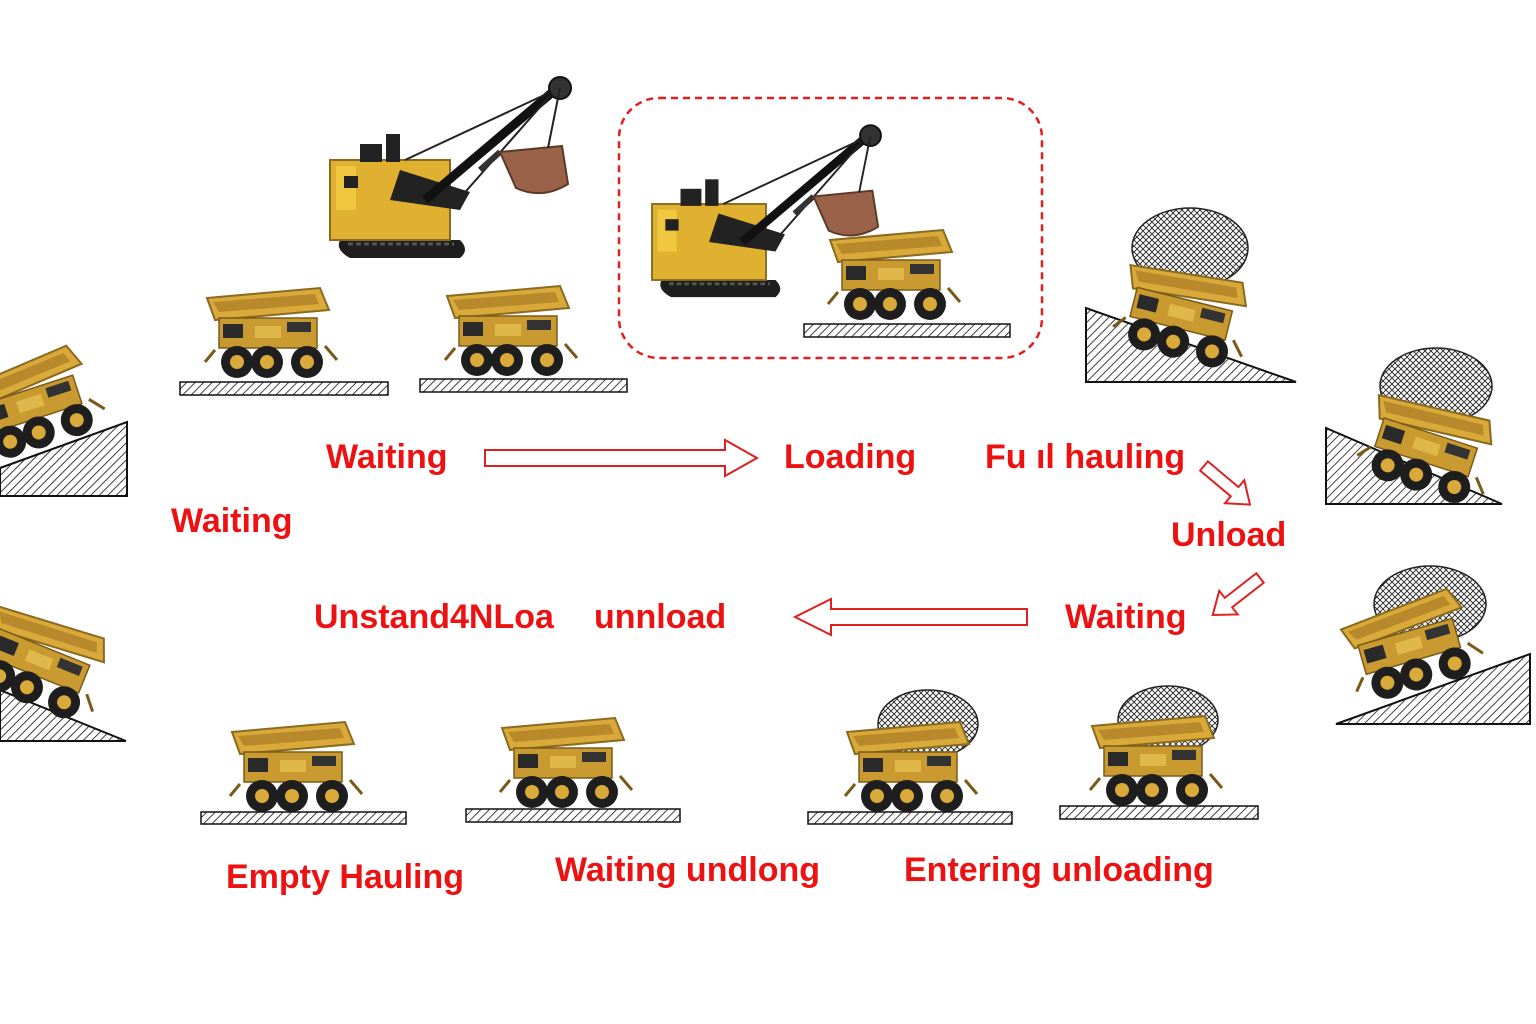  I want to click on arrow-down-left-icon, so click(1236, 596).